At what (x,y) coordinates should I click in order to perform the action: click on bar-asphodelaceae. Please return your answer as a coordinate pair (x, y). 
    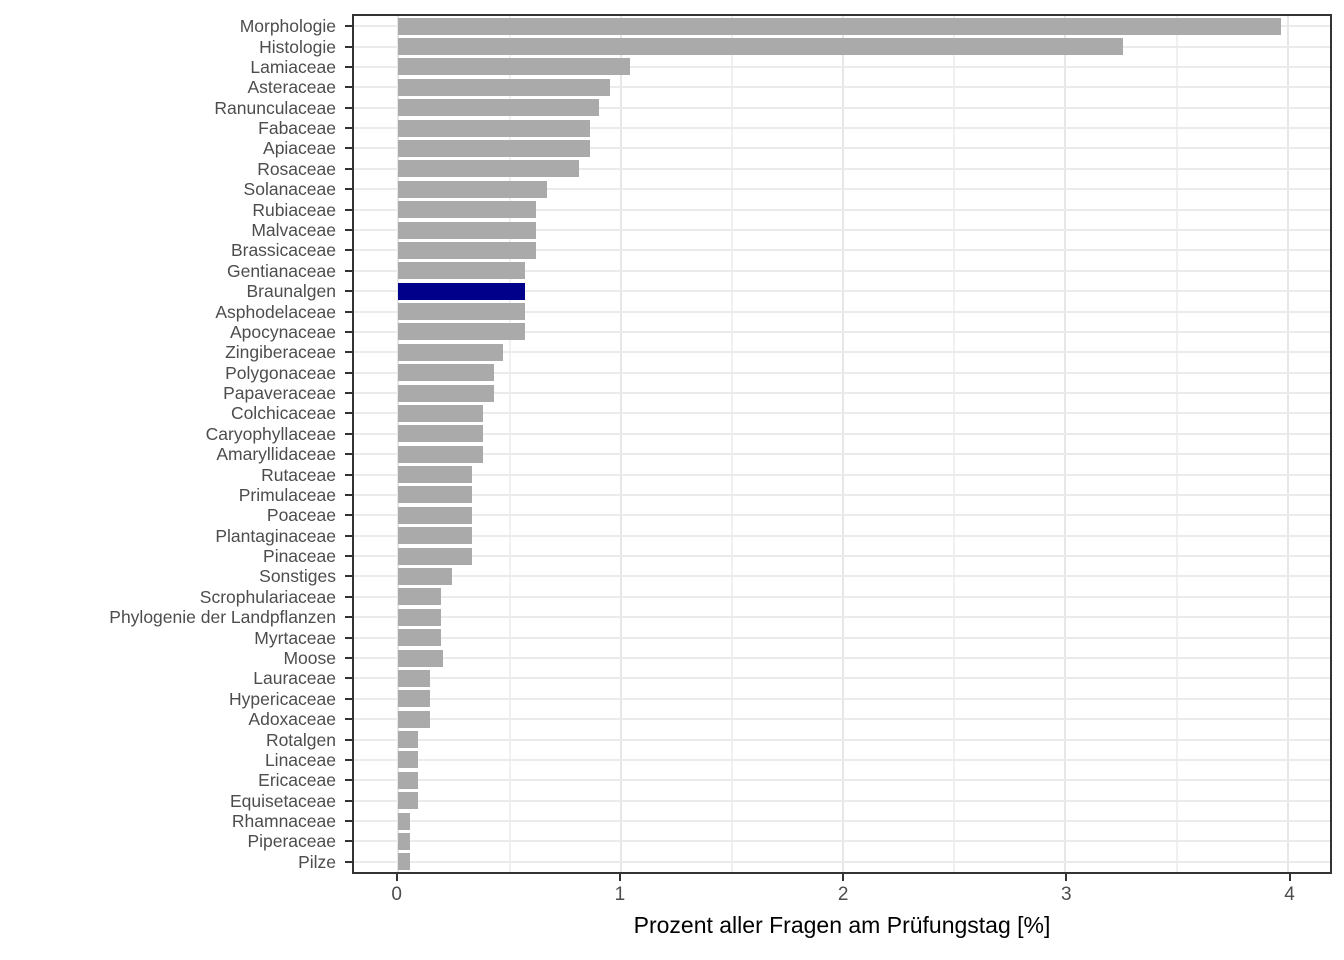
    Looking at the image, I should click on (462, 312).